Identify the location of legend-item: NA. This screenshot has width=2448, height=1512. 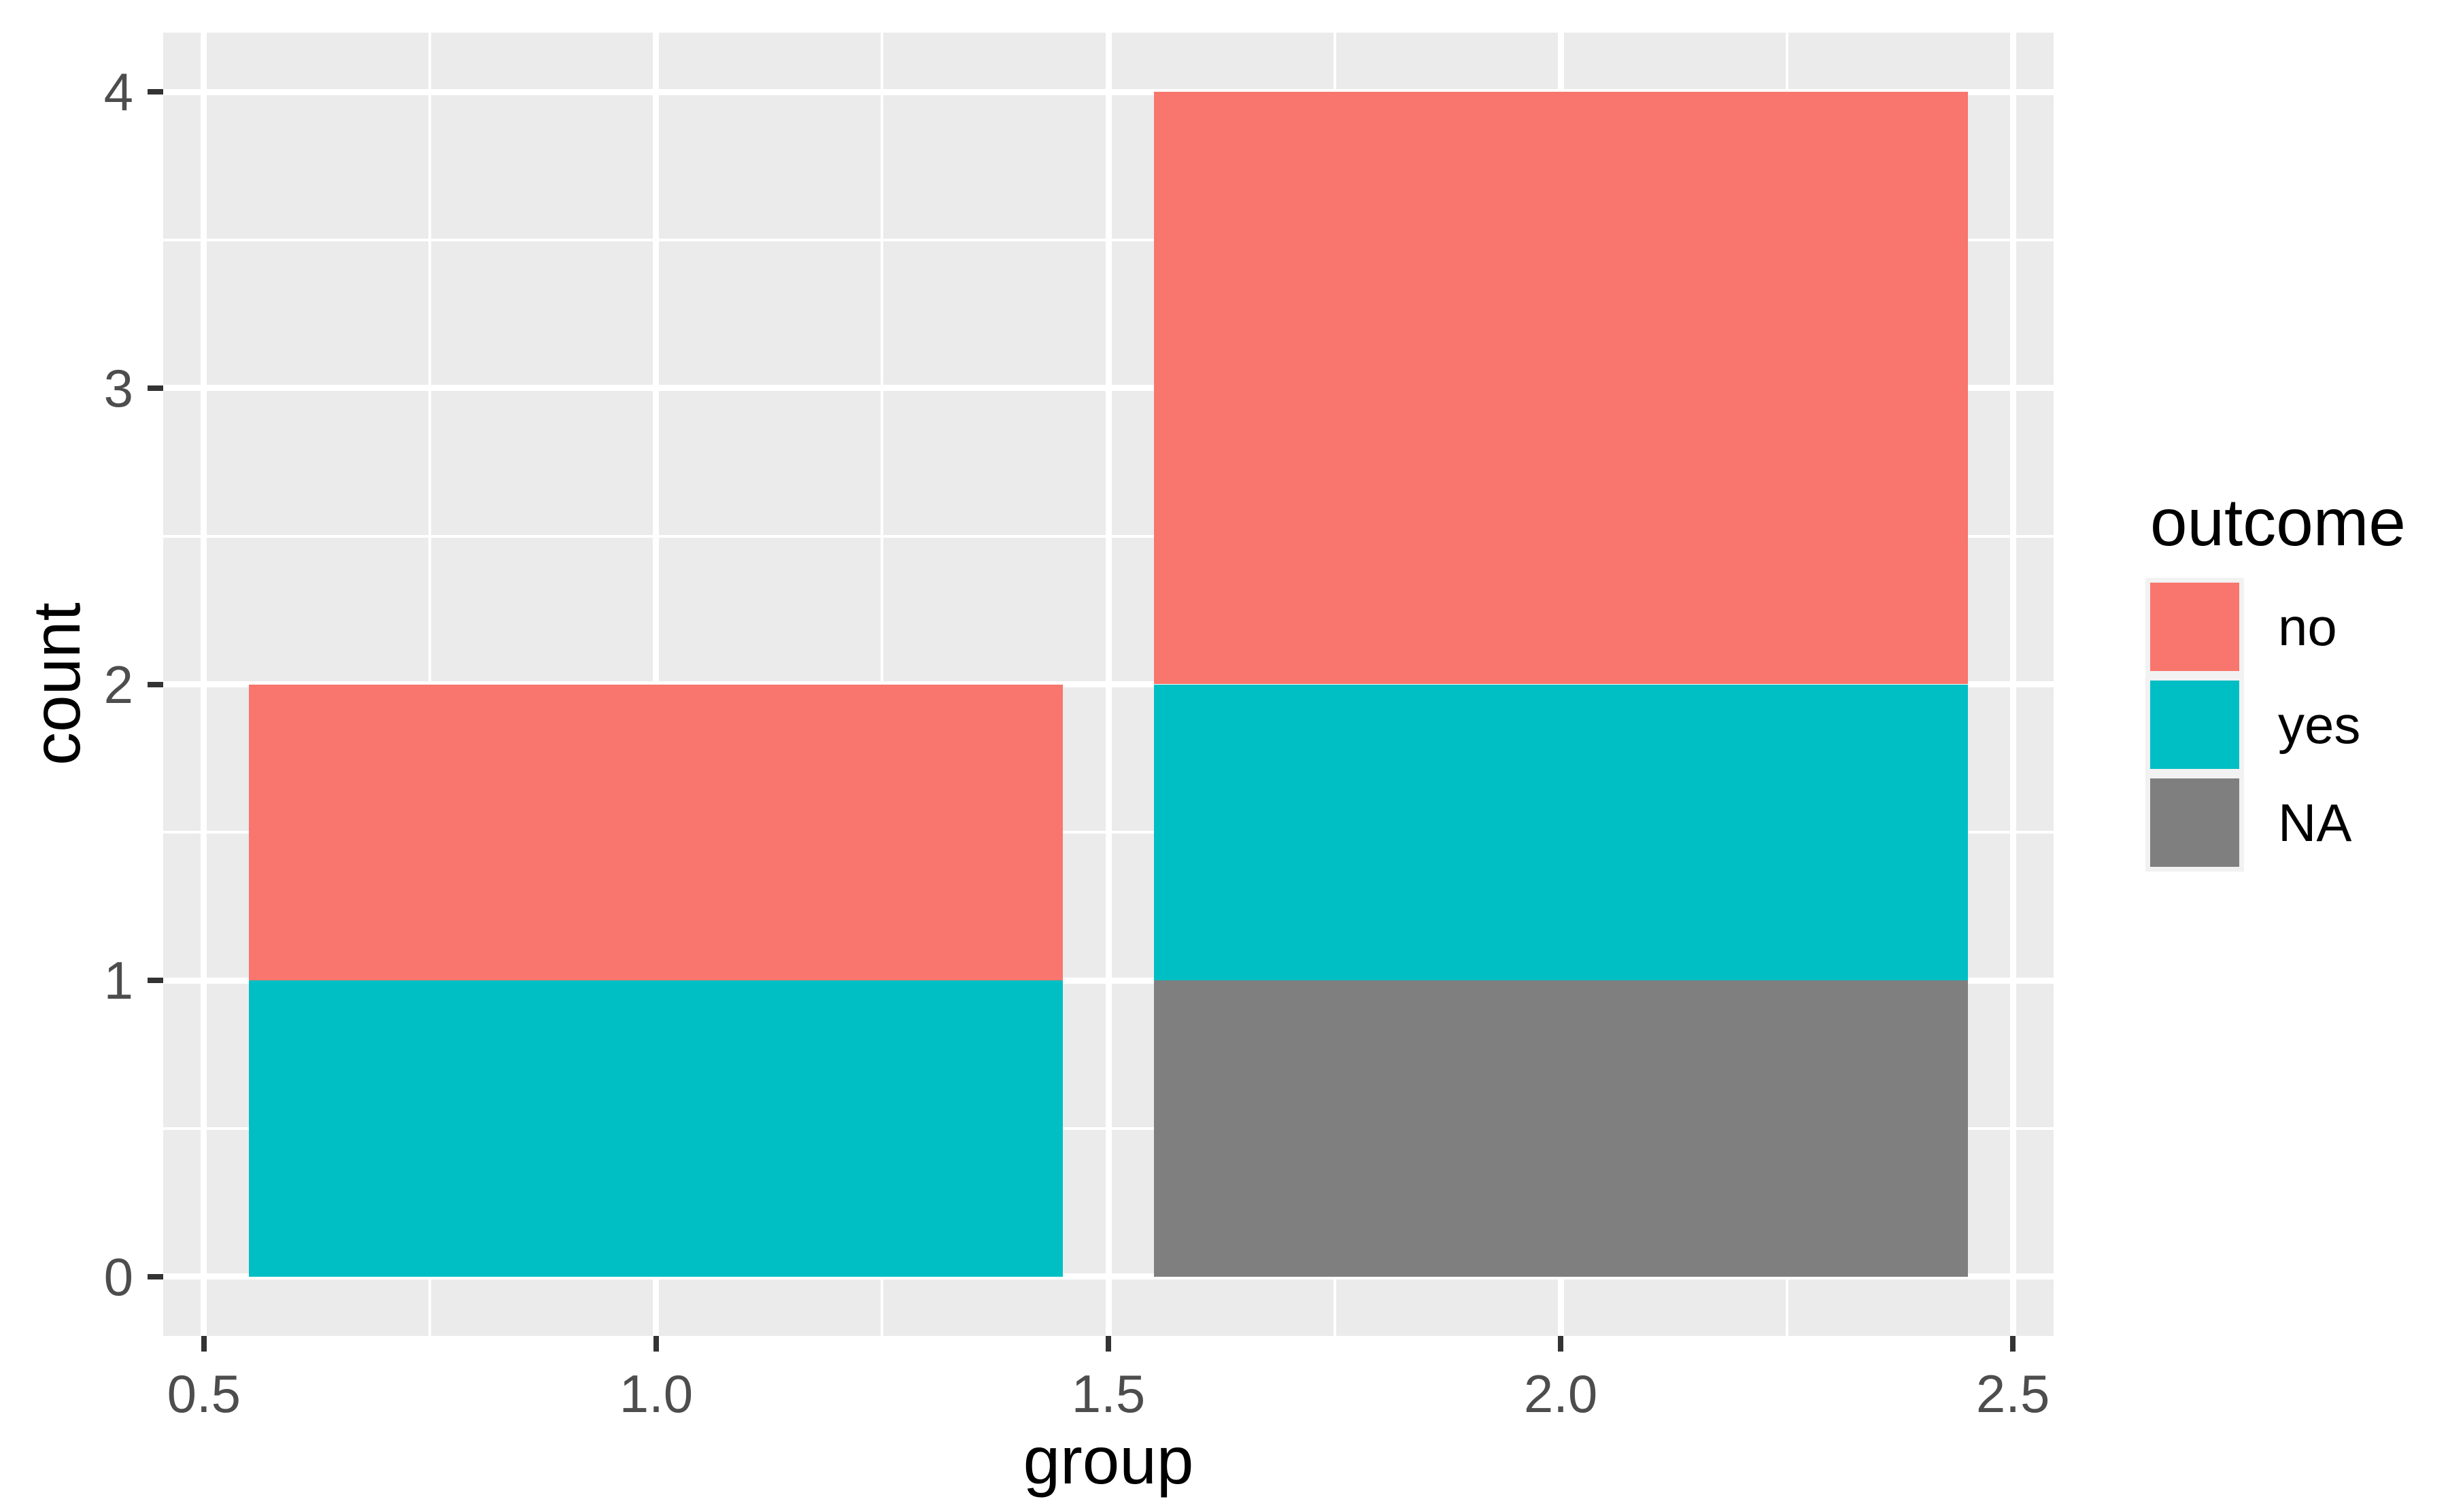
(2281, 823).